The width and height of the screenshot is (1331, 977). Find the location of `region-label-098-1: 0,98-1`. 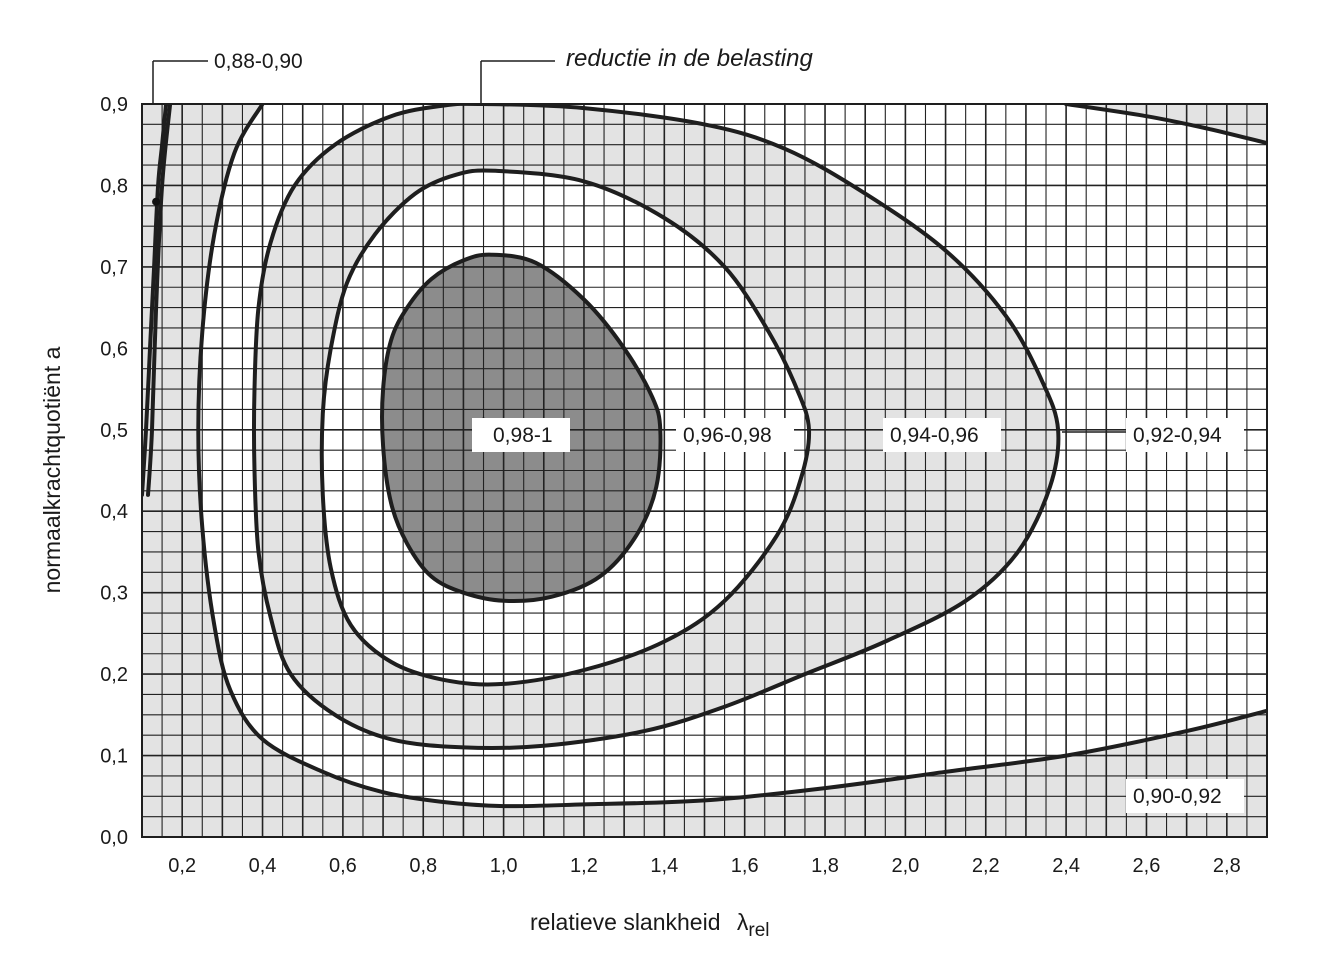

region-label-098-1: 0,98-1 is located at coordinates (523, 435).